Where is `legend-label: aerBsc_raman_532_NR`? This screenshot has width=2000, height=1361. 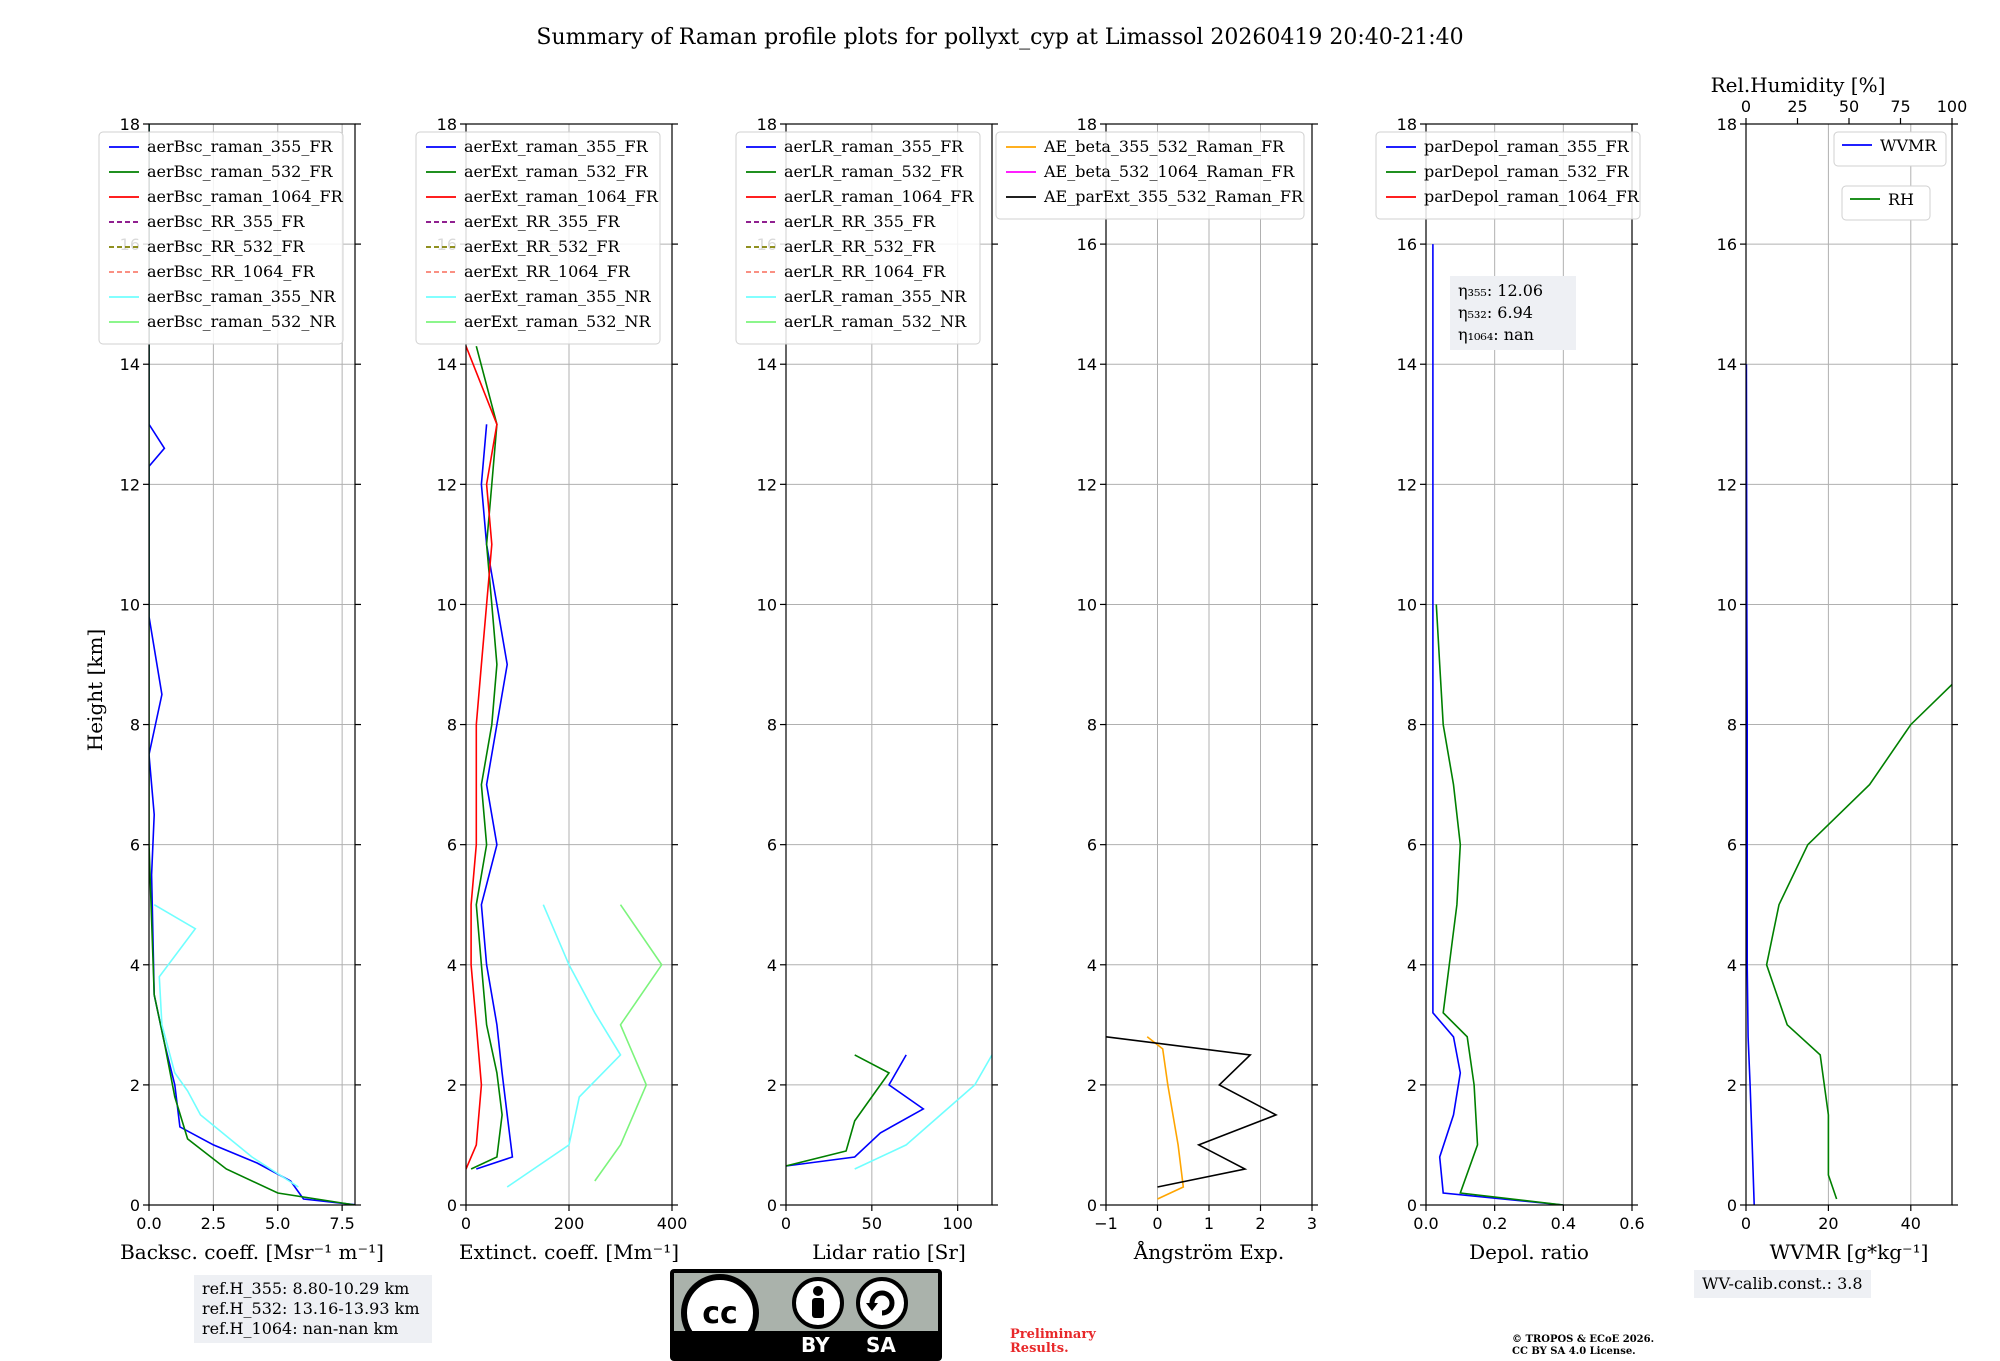 legend-label: aerBsc_raman_532_NR is located at coordinates (241, 321).